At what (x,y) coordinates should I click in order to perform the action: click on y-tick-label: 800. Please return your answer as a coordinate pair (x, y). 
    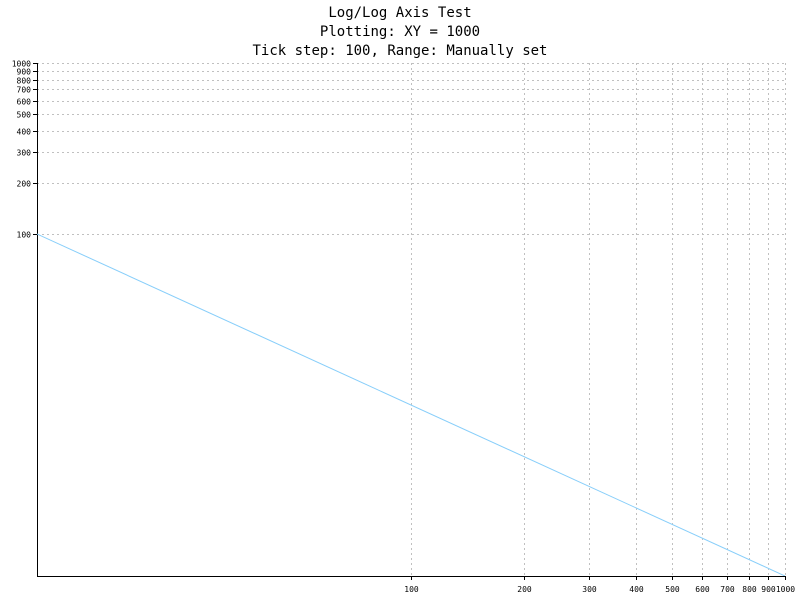
    Looking at the image, I should click on (24, 81).